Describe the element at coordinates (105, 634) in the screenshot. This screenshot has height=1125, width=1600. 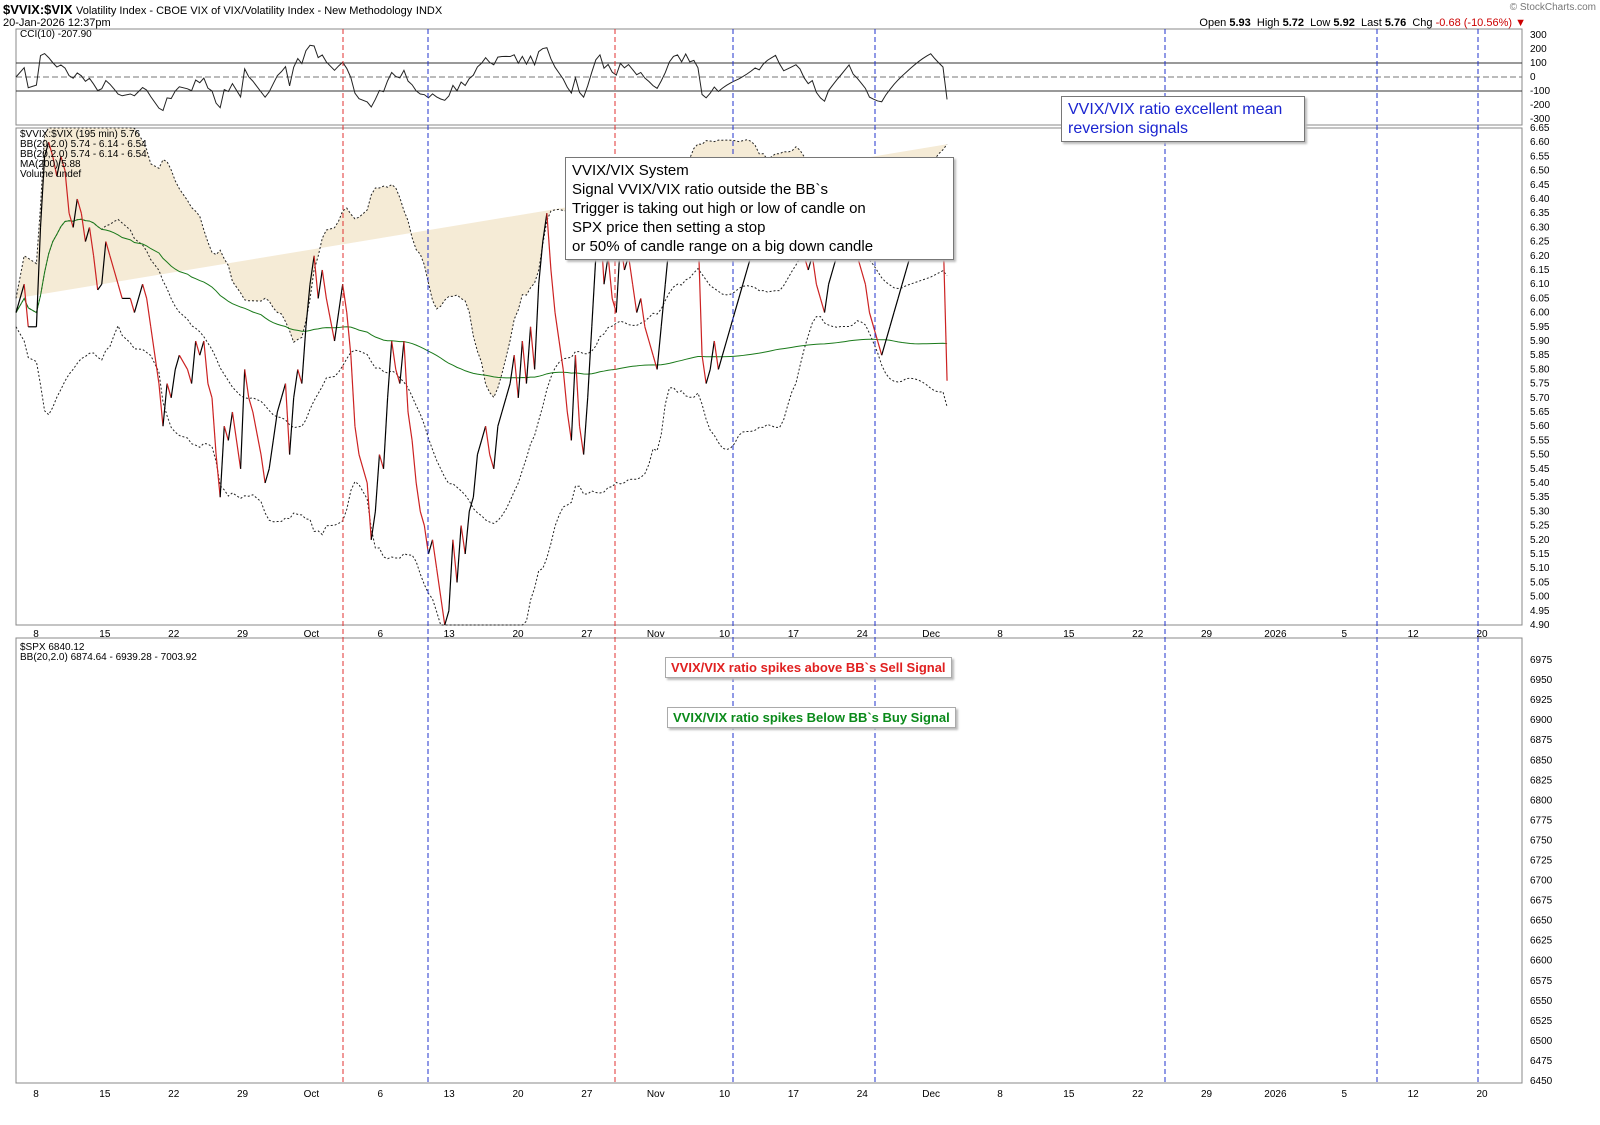
I see `ratio-x-tick: 15` at that location.